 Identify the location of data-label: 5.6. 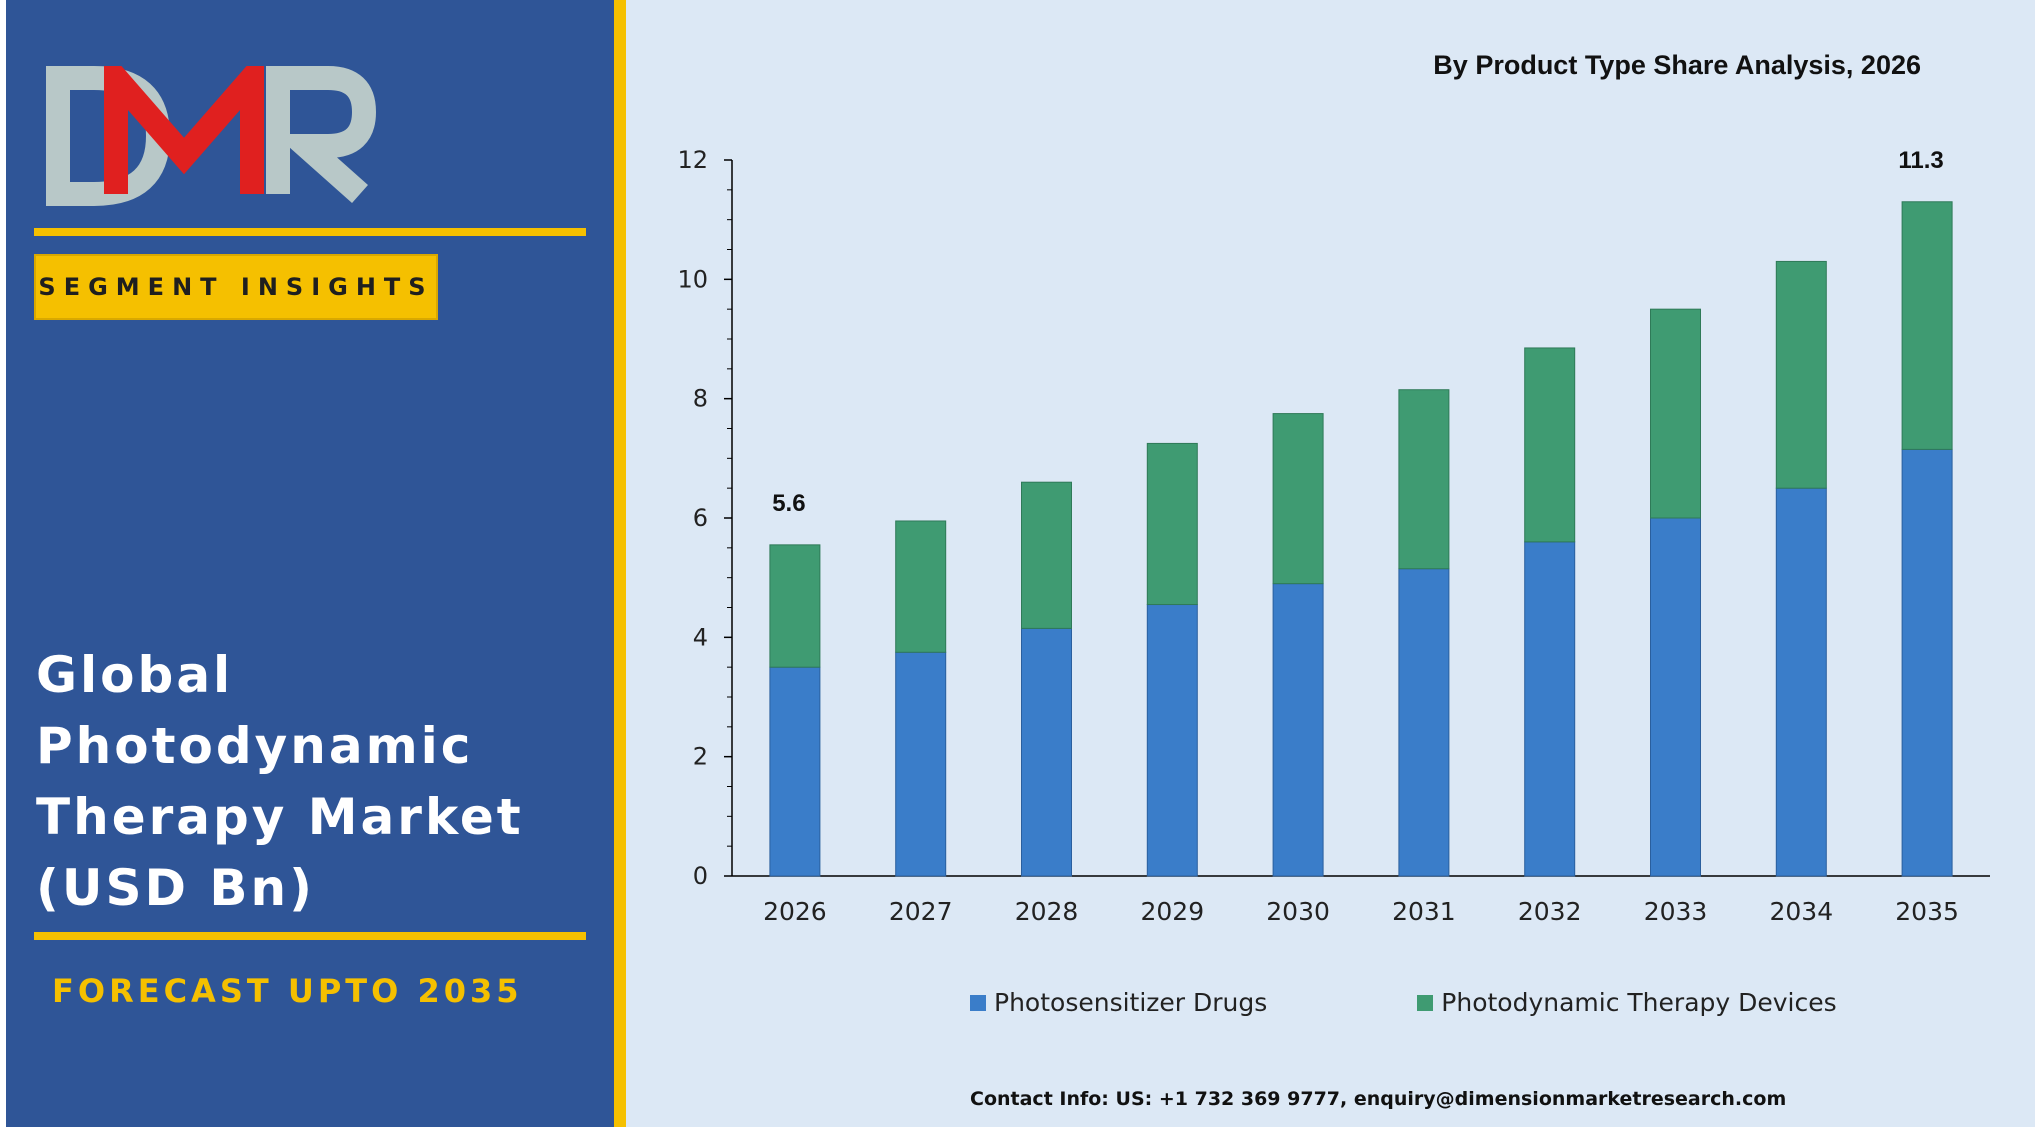
(788, 503).